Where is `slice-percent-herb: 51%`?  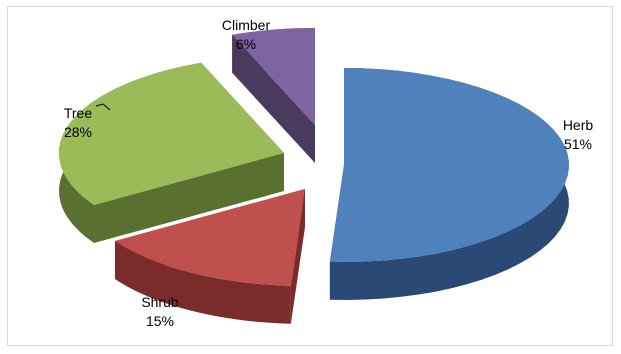
slice-percent-herb: 51% is located at coordinates (578, 144).